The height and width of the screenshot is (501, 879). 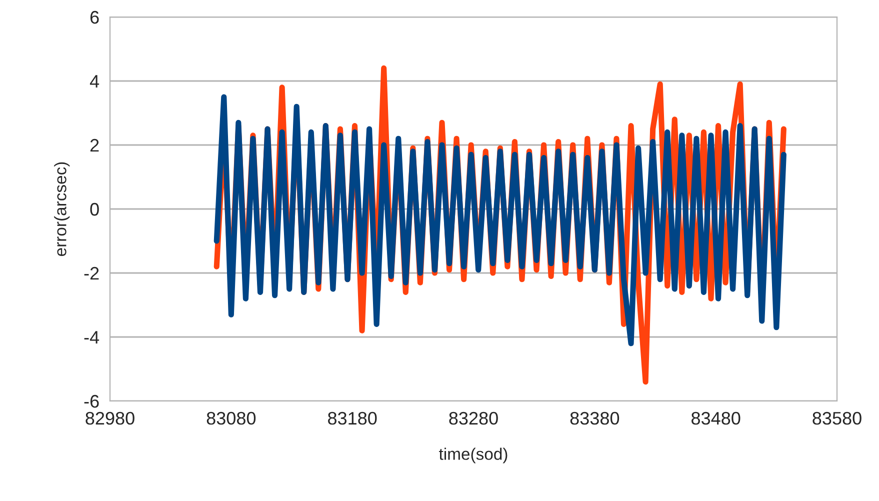 I want to click on x-tick-label: 83080, so click(x=231, y=418).